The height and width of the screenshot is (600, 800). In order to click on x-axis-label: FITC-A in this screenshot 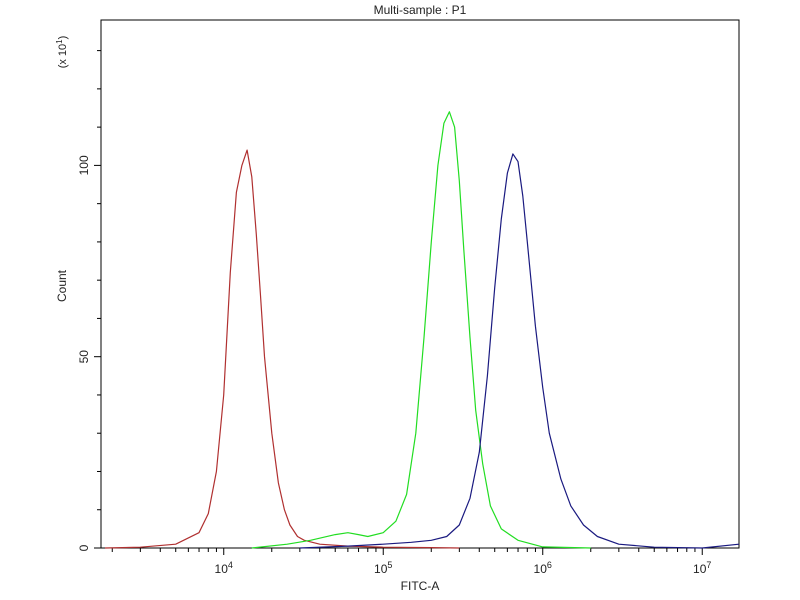, I will do `click(420, 586)`.